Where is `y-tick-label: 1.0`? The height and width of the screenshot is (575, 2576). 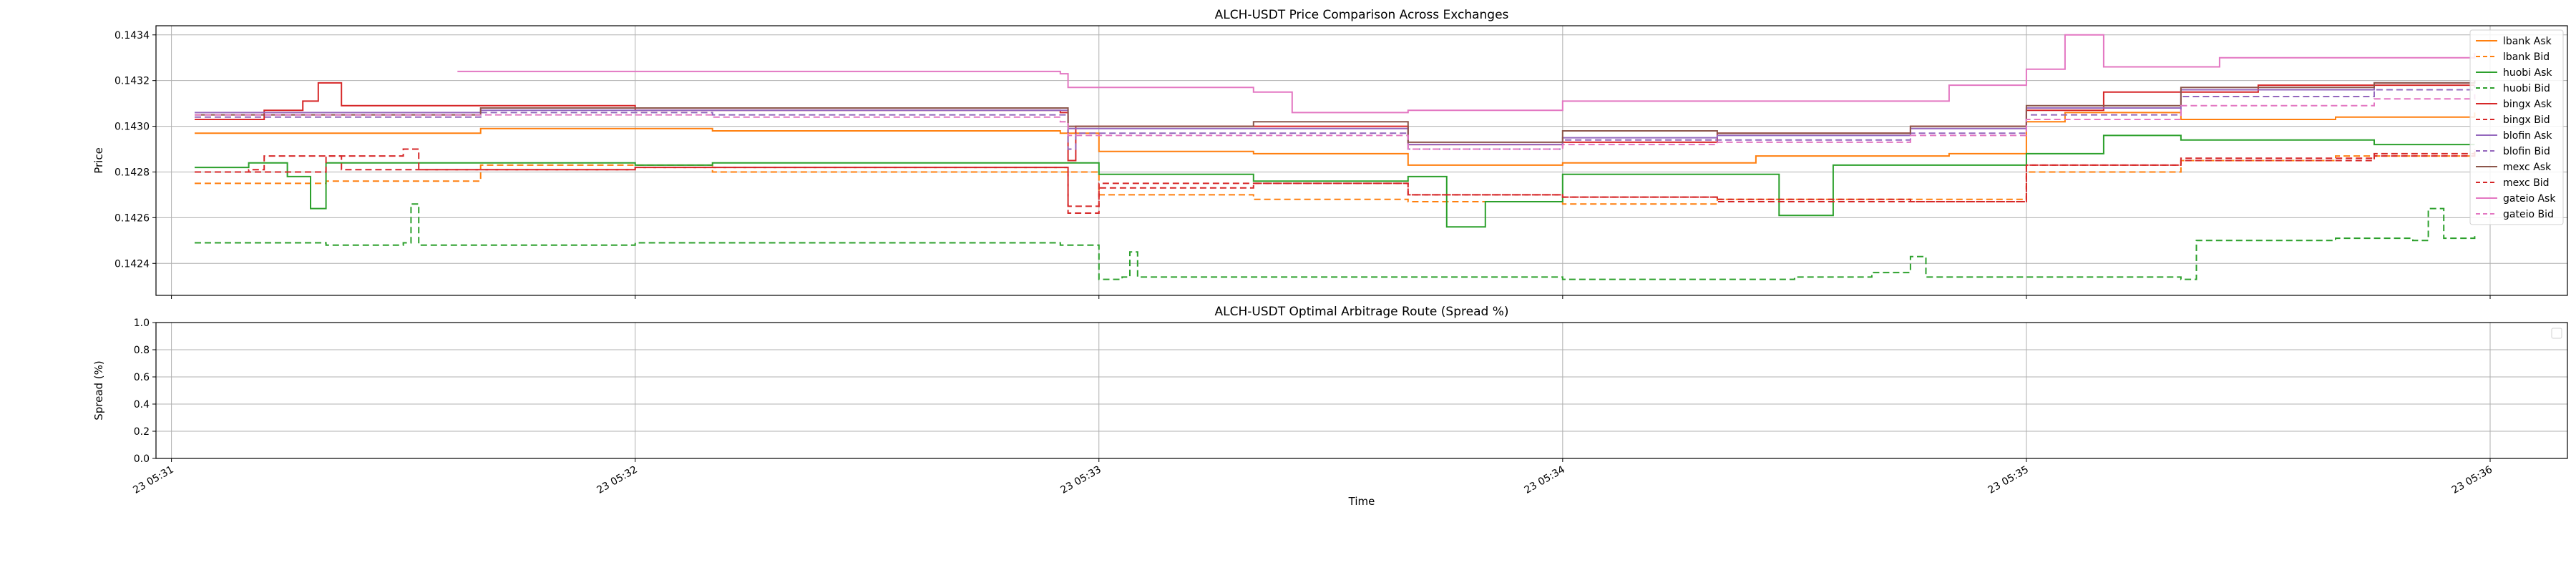
y-tick-label: 1.0 is located at coordinates (142, 323).